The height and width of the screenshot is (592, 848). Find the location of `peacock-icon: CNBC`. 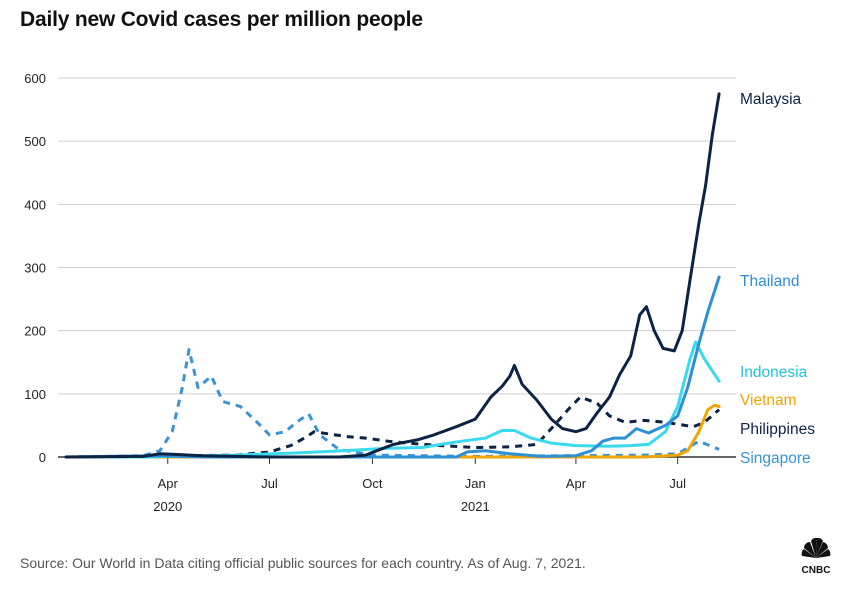

peacock-icon: CNBC is located at coordinates (816, 556).